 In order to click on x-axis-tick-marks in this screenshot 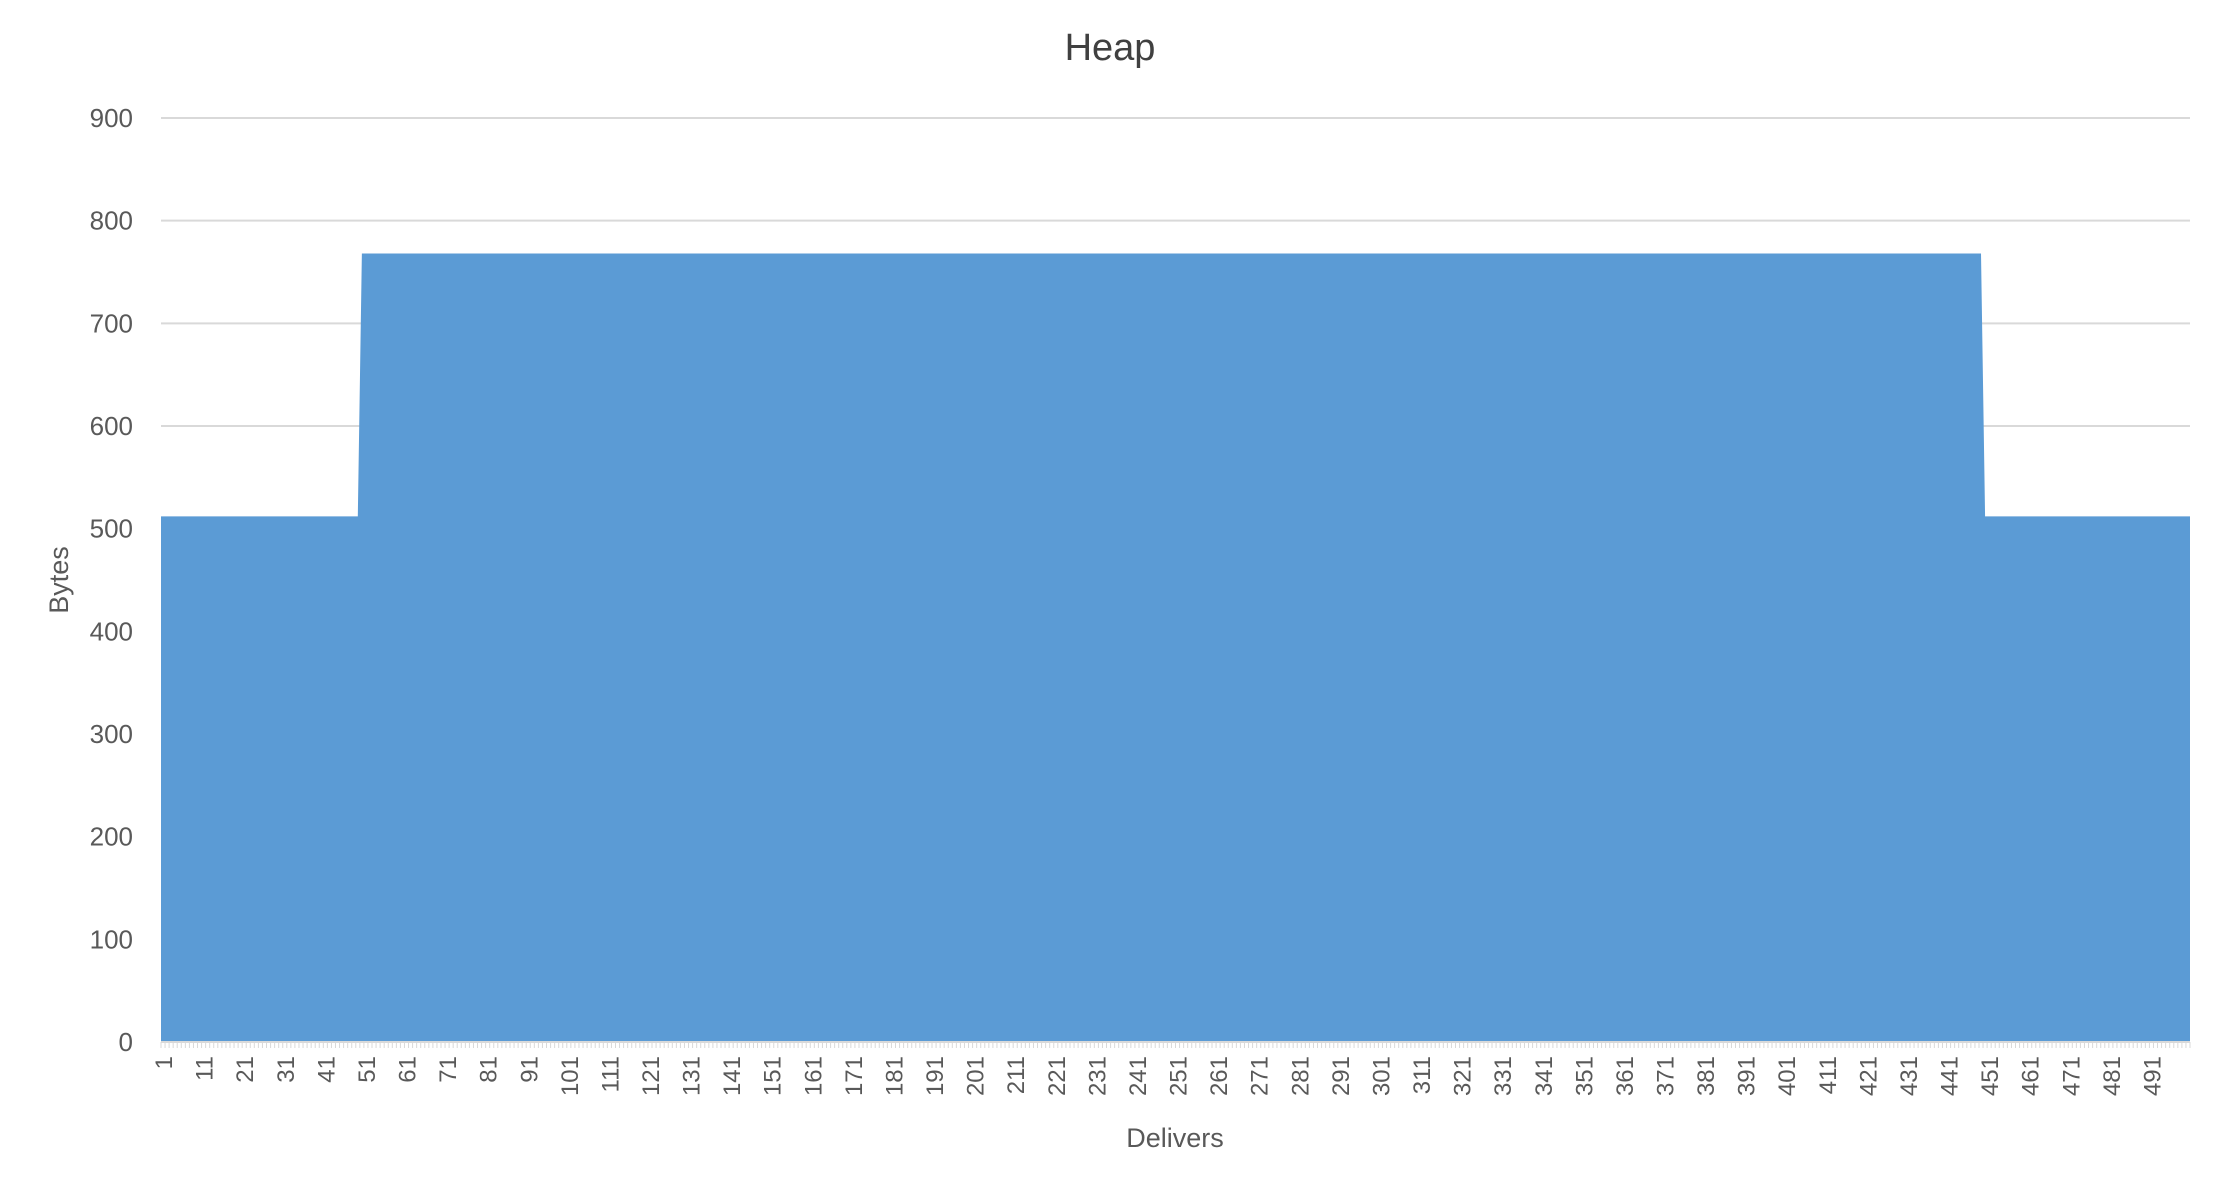, I will do `click(1175, 1045)`.